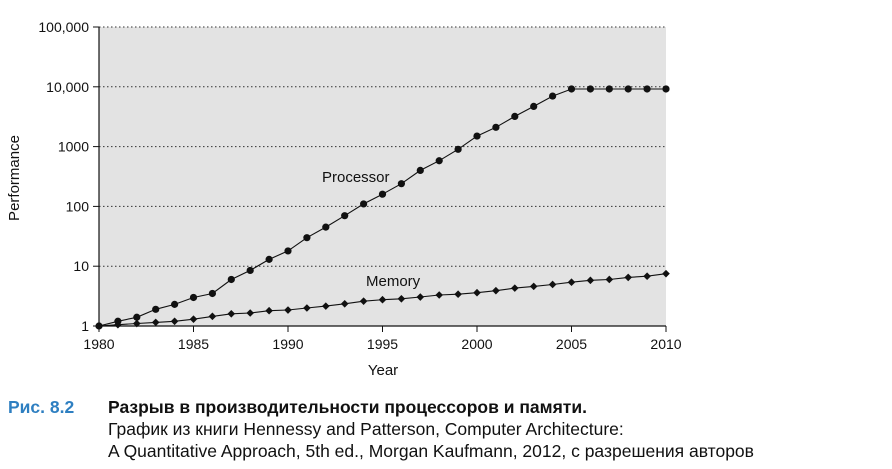 The image size is (892, 469). Describe the element at coordinates (665, 344) in the screenshot. I see `x-tick-label: 2010` at that location.